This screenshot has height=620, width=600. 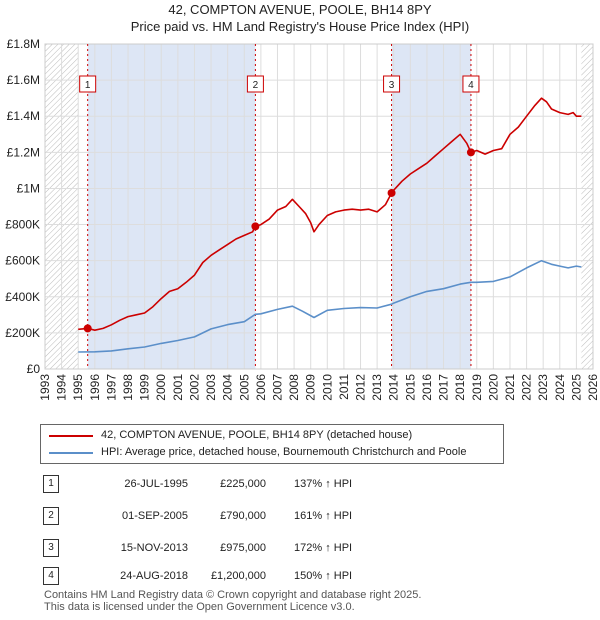 I want to click on legend-swatch-property, so click(x=71, y=436).